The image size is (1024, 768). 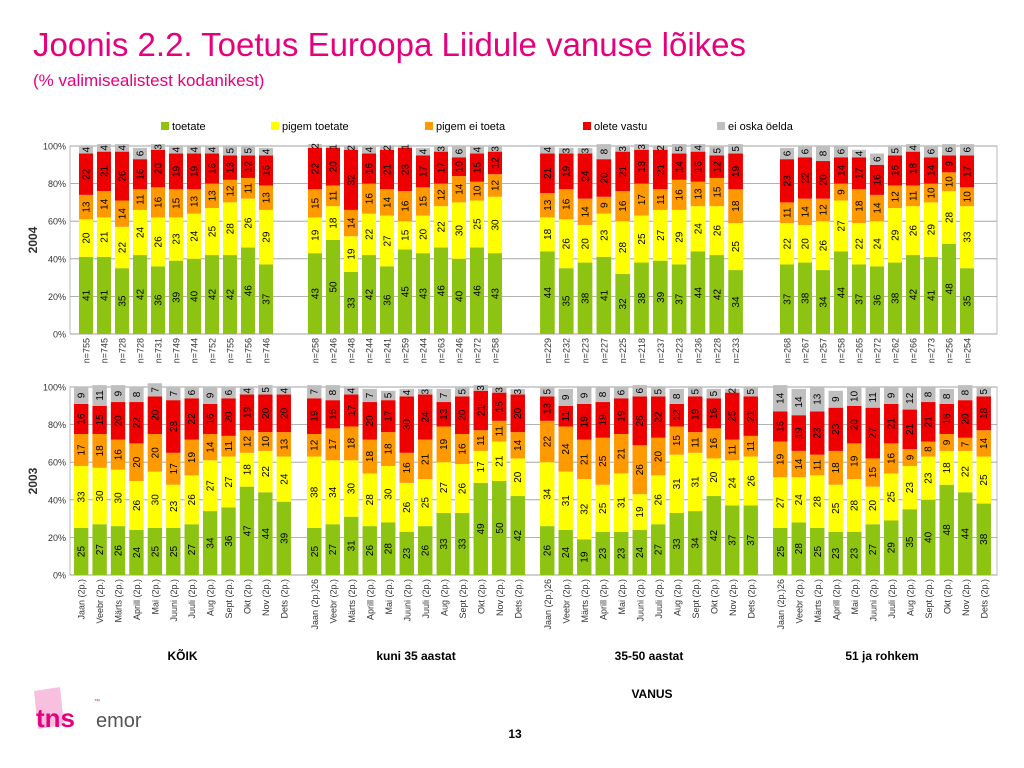 What do you see at coordinates (192, 599) in the screenshot?
I see `x-tick-label: Juuli (2p.)` at bounding box center [192, 599].